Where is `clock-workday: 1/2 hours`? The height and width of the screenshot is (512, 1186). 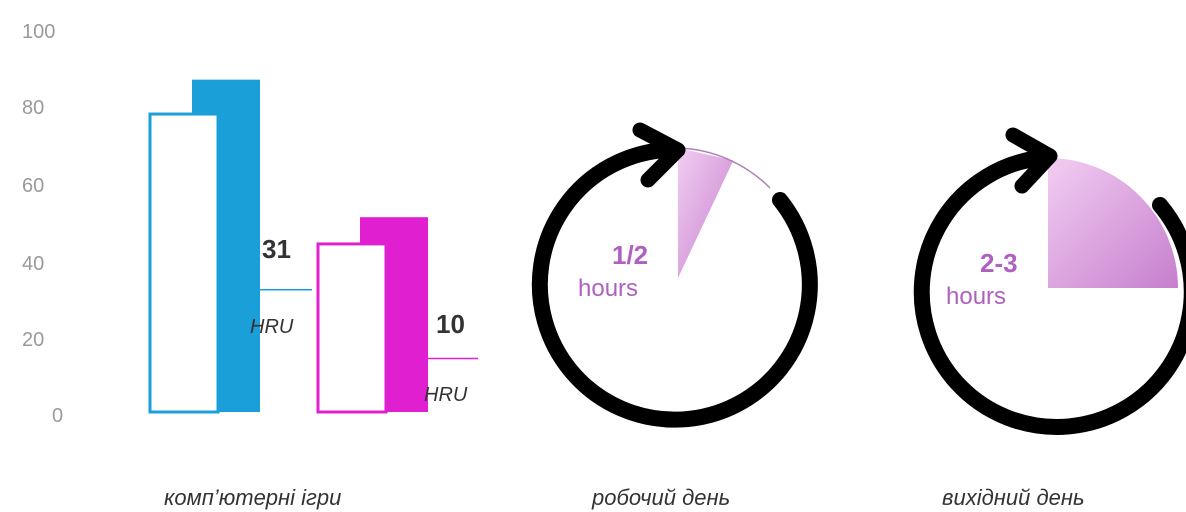
clock-workday: 1/2 hours is located at coordinates (674, 275).